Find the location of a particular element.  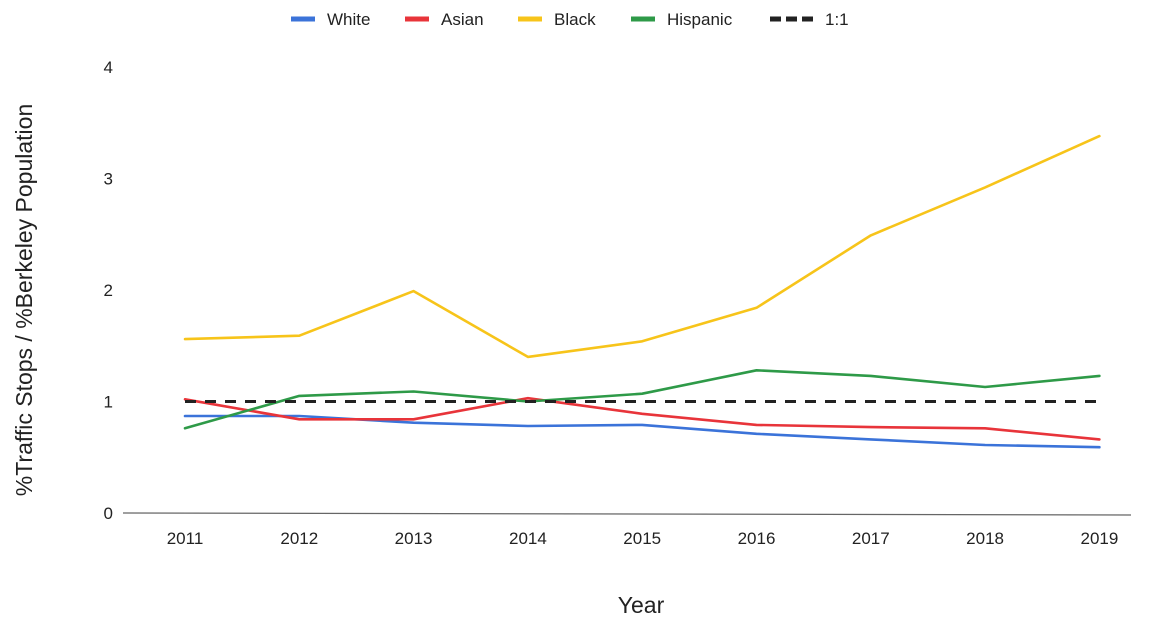

legend-item-black: Black is located at coordinates (557, 19).